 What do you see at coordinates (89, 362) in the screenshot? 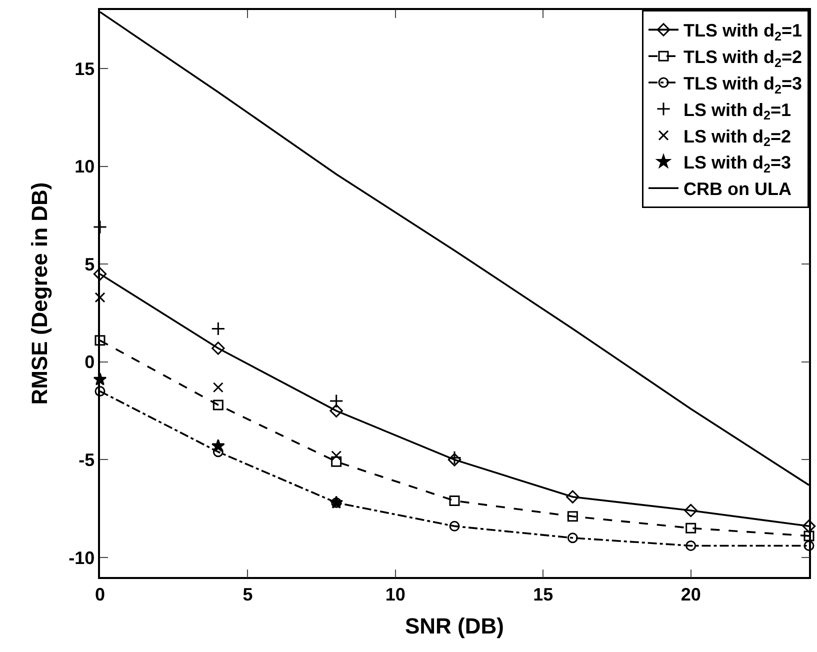
I see `y-tick-label: 0` at bounding box center [89, 362].